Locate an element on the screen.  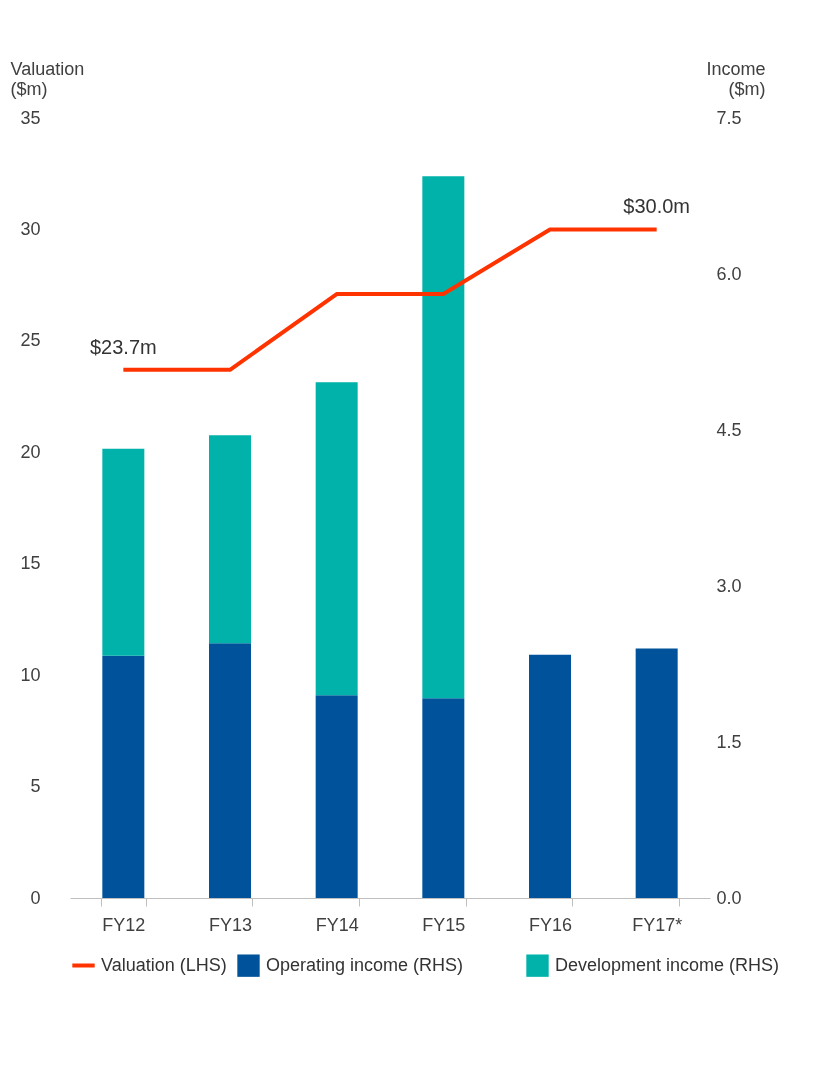
y2-tick-label: 6.0 is located at coordinates (729, 273).